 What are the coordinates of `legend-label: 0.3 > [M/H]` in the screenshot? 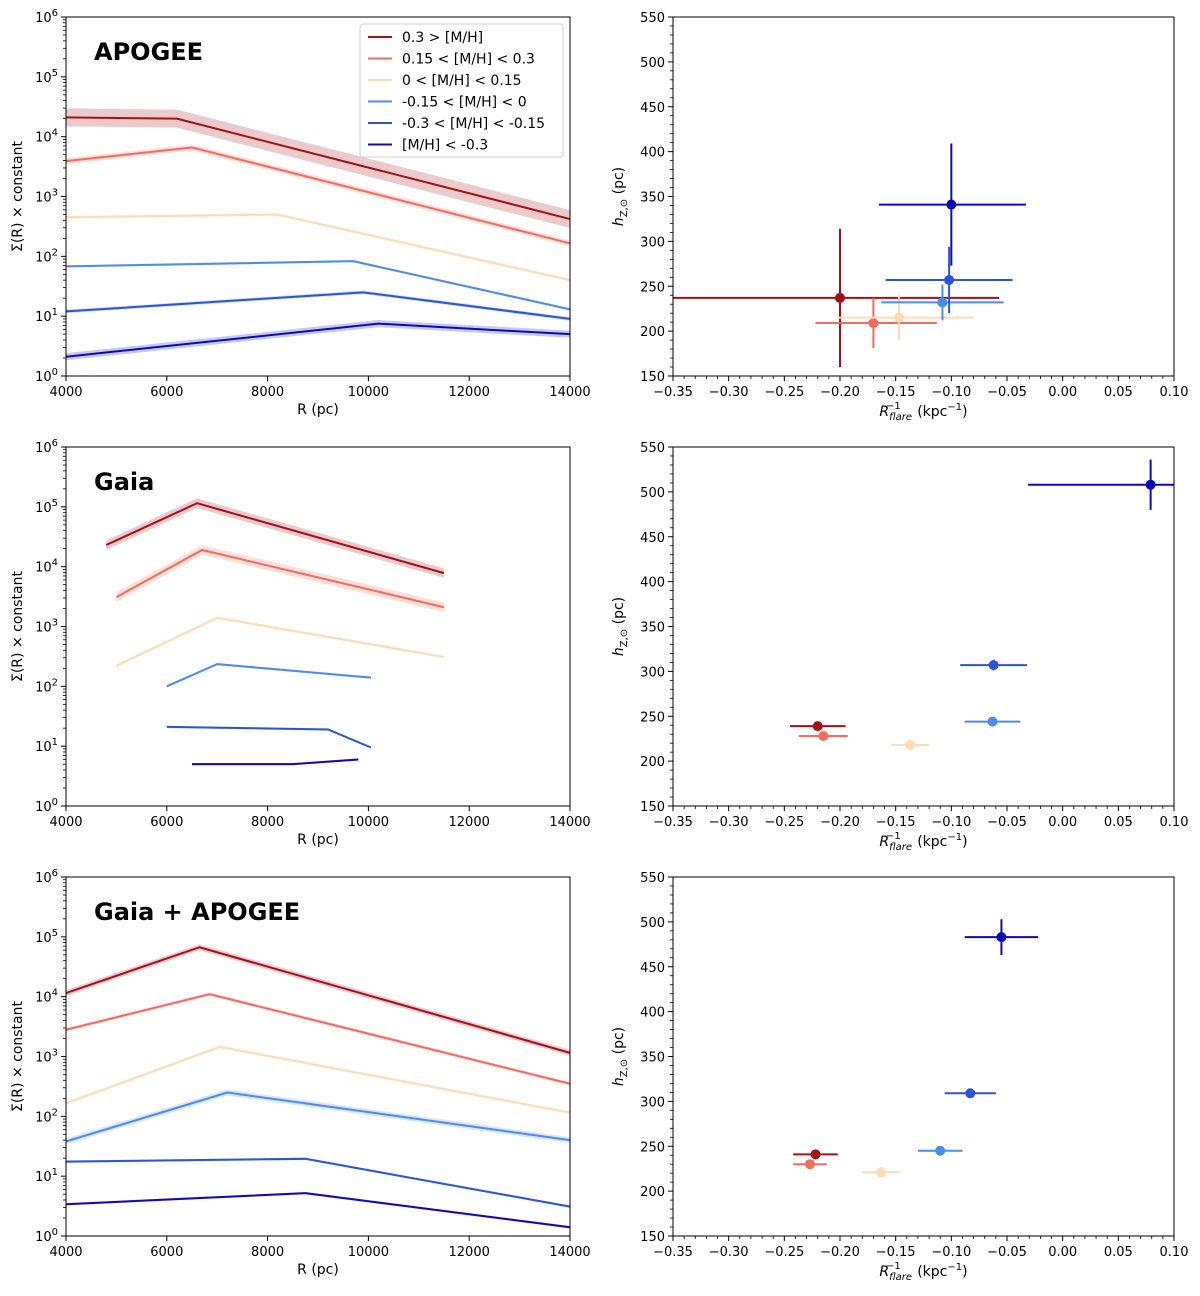 It's located at (442, 38).